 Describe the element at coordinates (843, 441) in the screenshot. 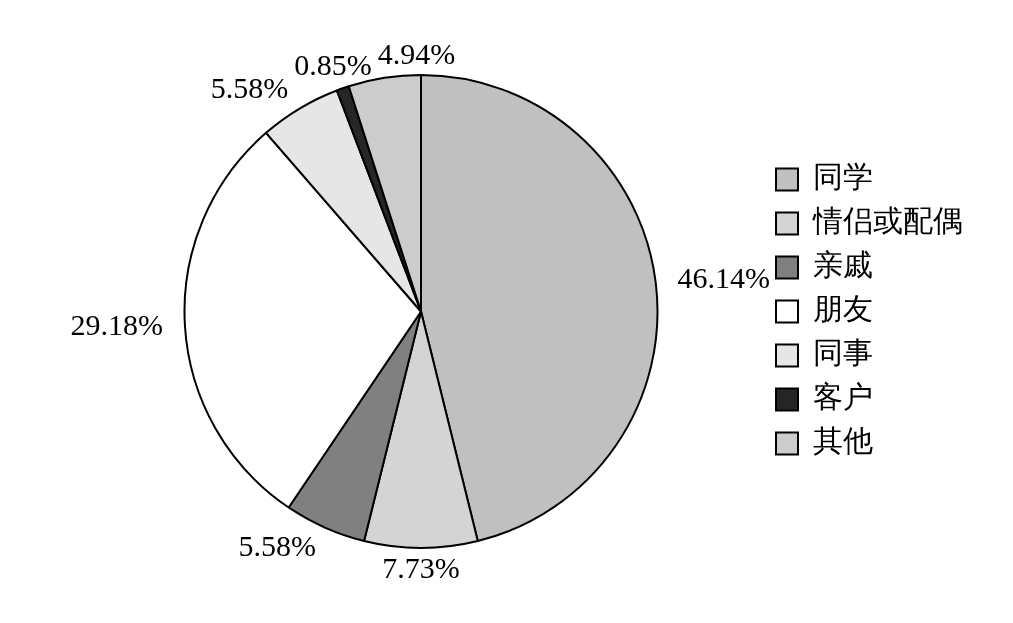

I see `legend-label: 其他` at that location.